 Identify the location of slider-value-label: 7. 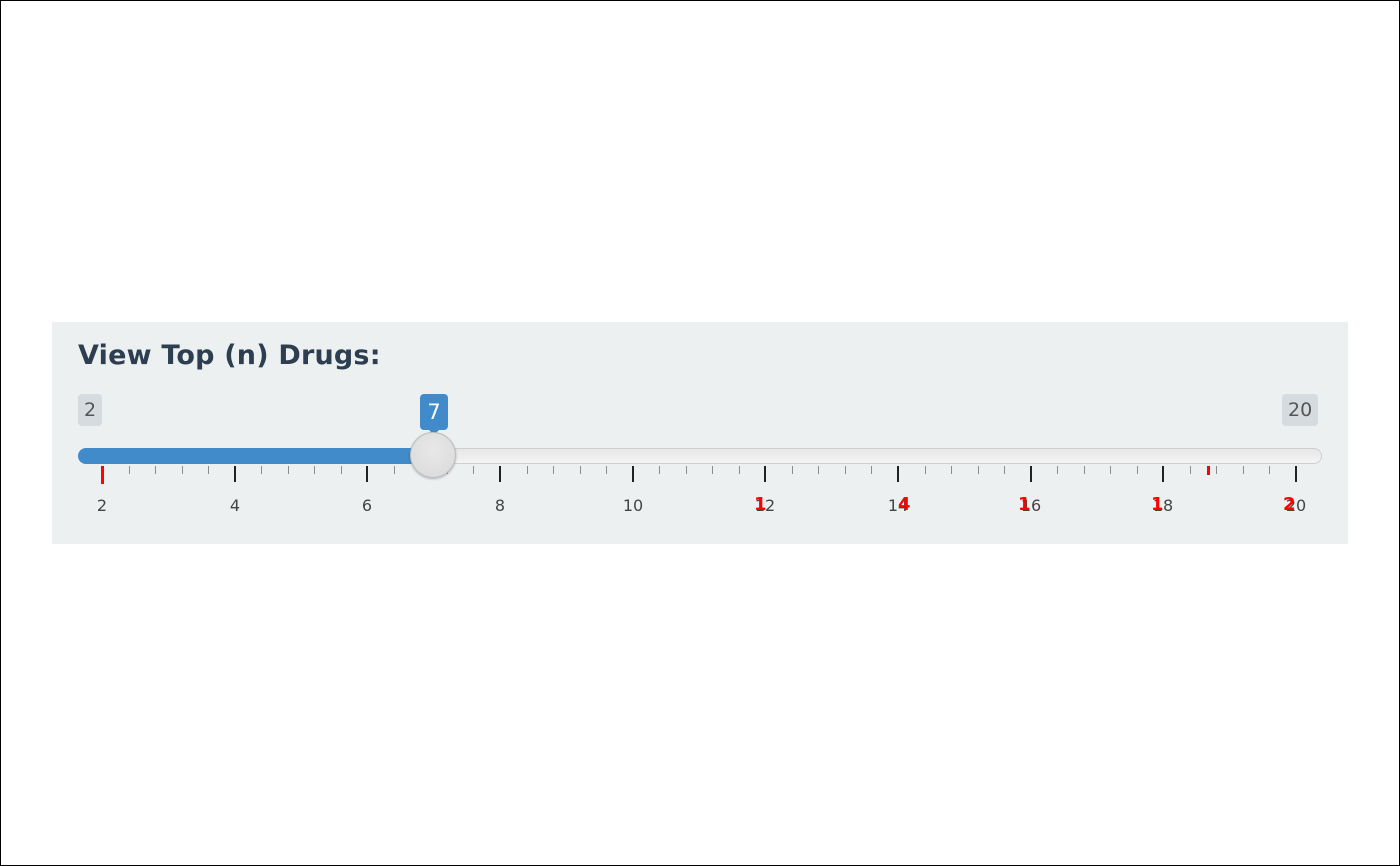
(434, 414).